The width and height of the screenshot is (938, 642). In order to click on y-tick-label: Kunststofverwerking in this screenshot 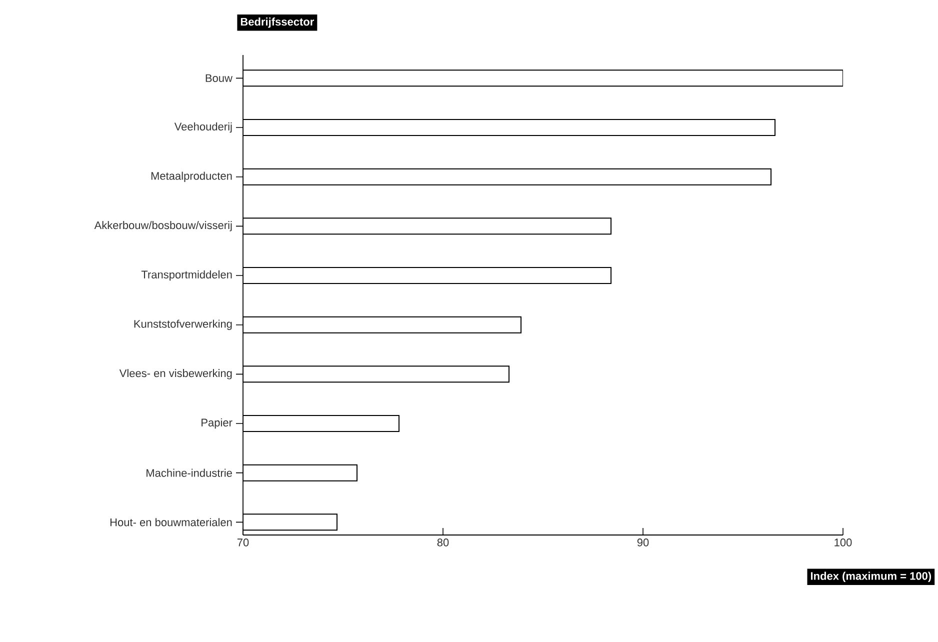, I will do `click(183, 325)`.